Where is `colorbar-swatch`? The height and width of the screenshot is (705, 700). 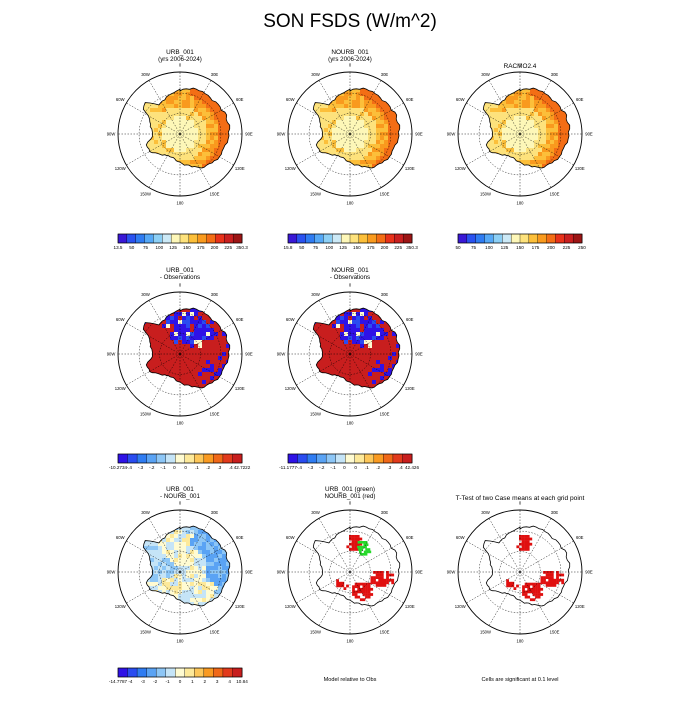 colorbar-swatch is located at coordinates (175, 238).